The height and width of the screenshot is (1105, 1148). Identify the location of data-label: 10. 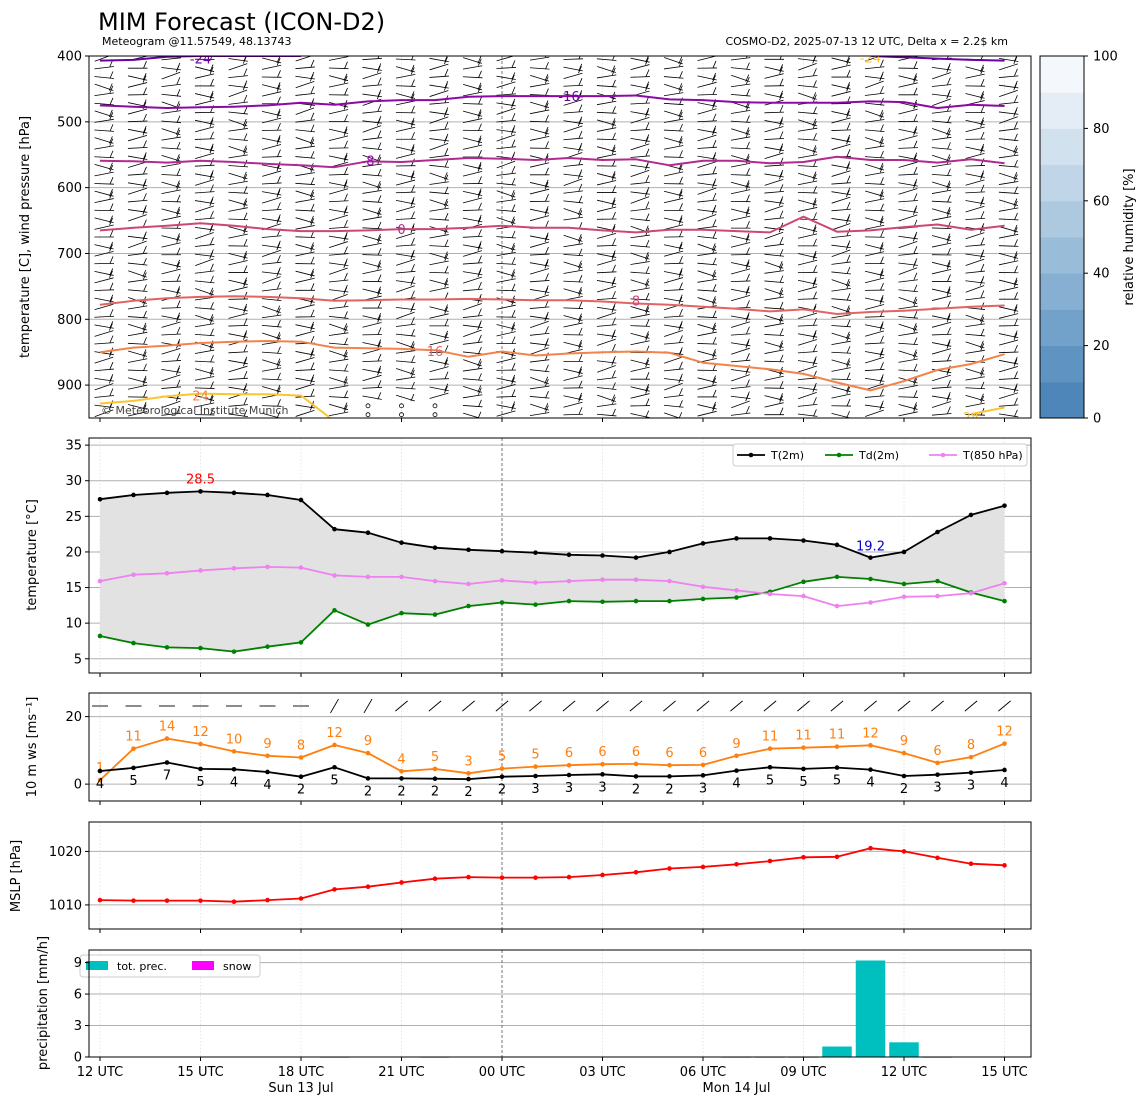
(234, 739).